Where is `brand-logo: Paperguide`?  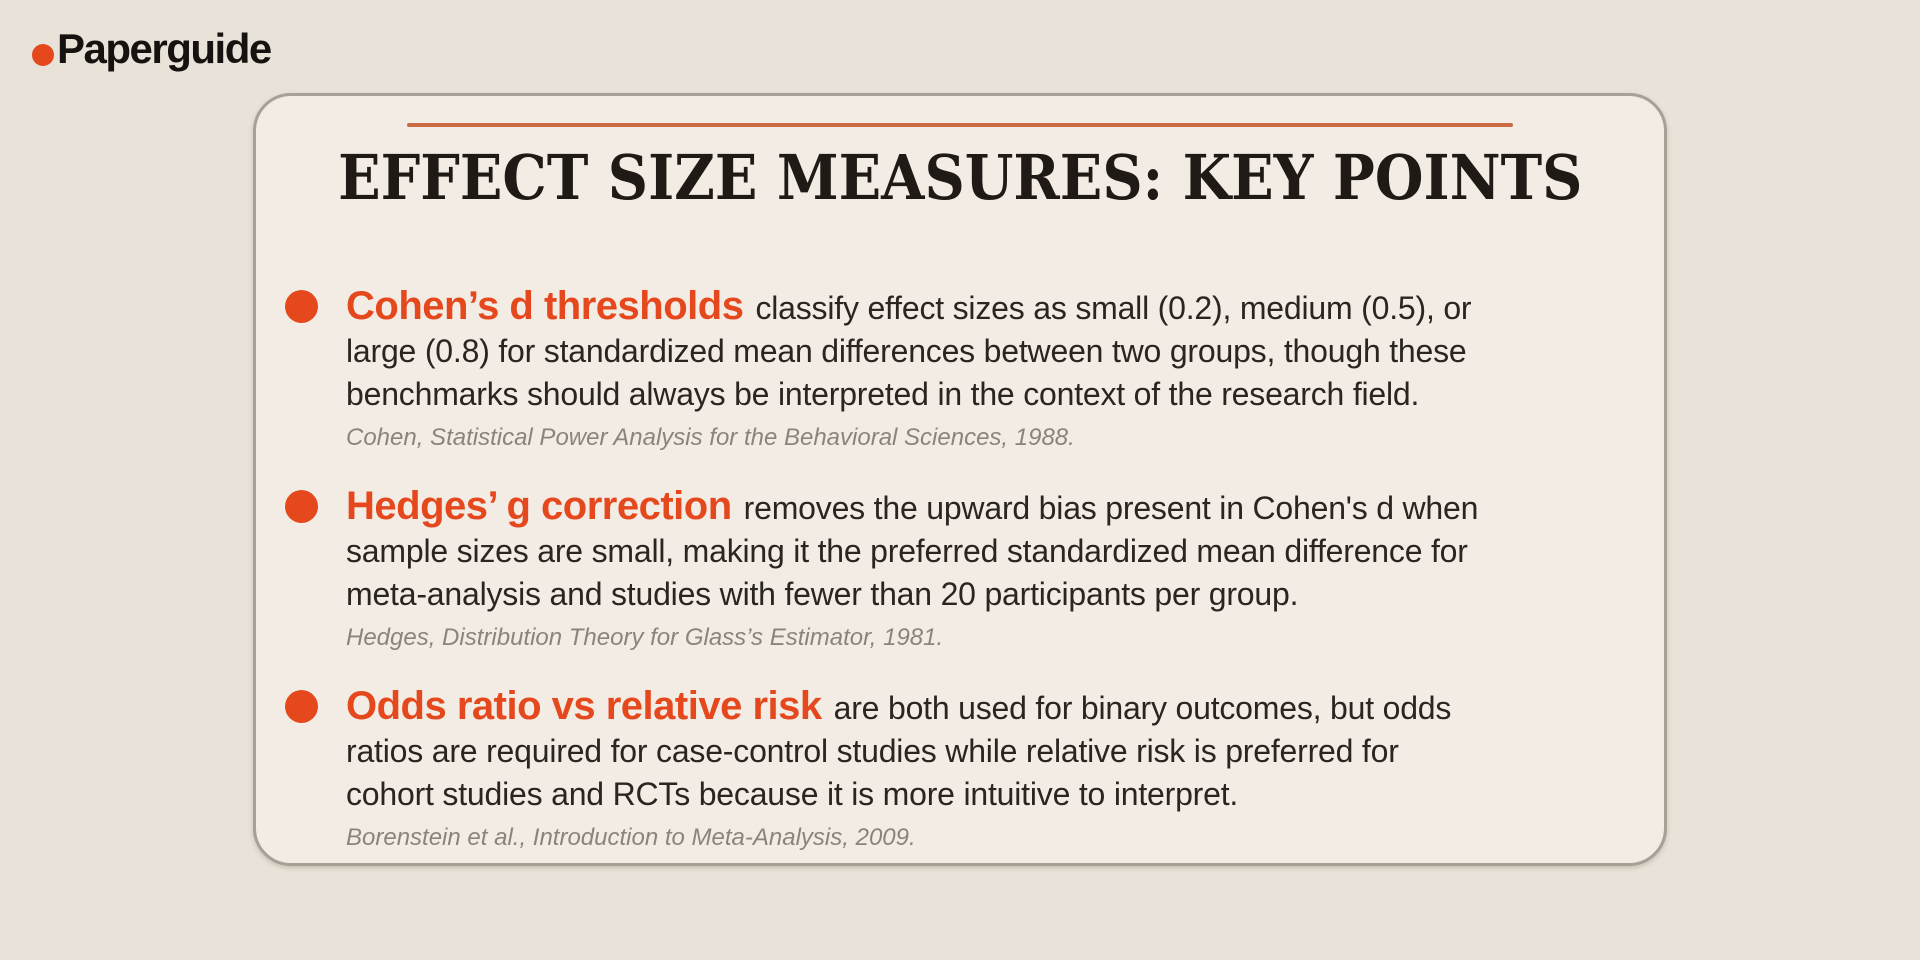
brand-logo: Paperguide is located at coordinates (152, 48).